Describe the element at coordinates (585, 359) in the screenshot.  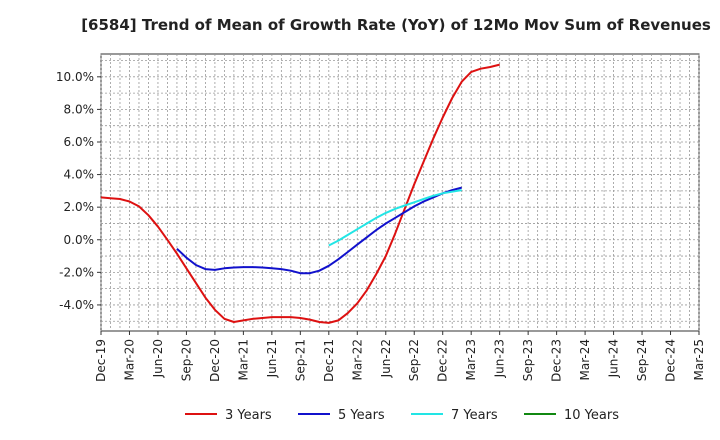
I see `x-tick-label: Mar-24` at that location.